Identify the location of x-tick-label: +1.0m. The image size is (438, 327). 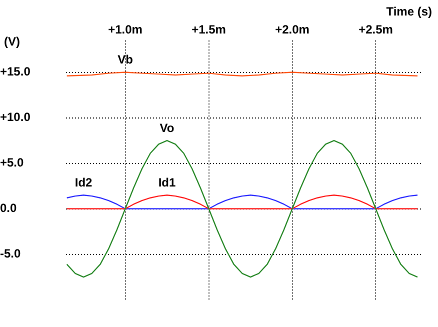
(125, 29).